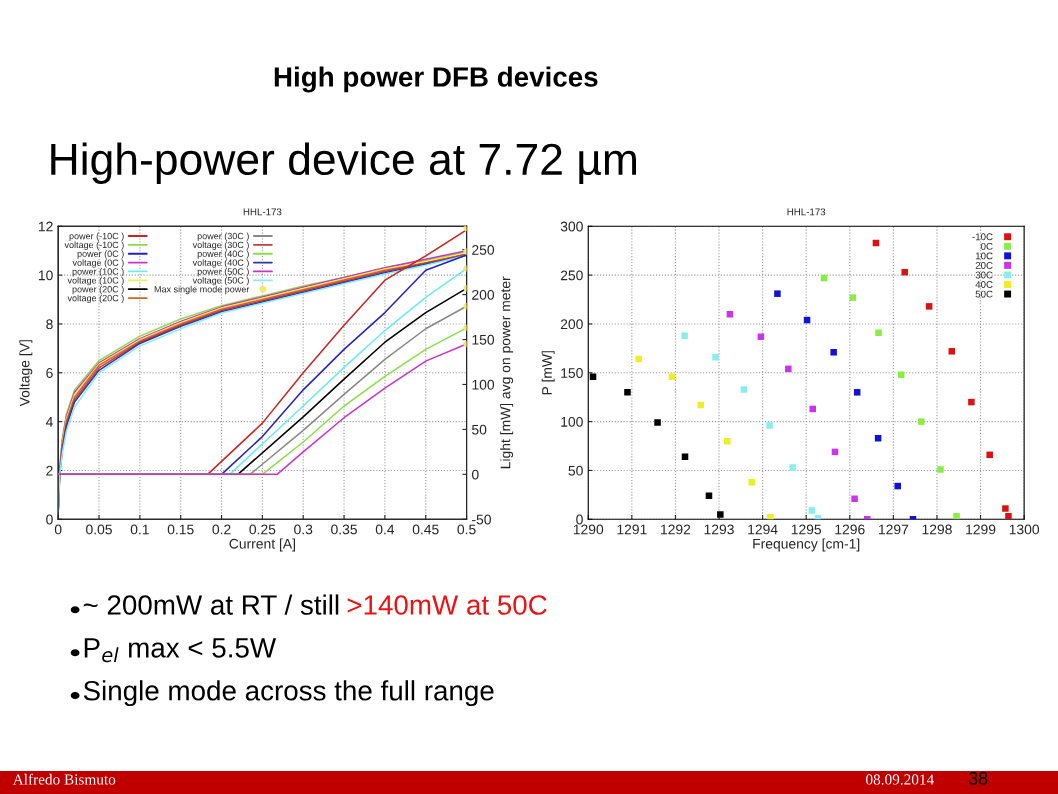  Describe the element at coordinates (571, 324) in the screenshot. I see `y-tick-label: 200` at that location.